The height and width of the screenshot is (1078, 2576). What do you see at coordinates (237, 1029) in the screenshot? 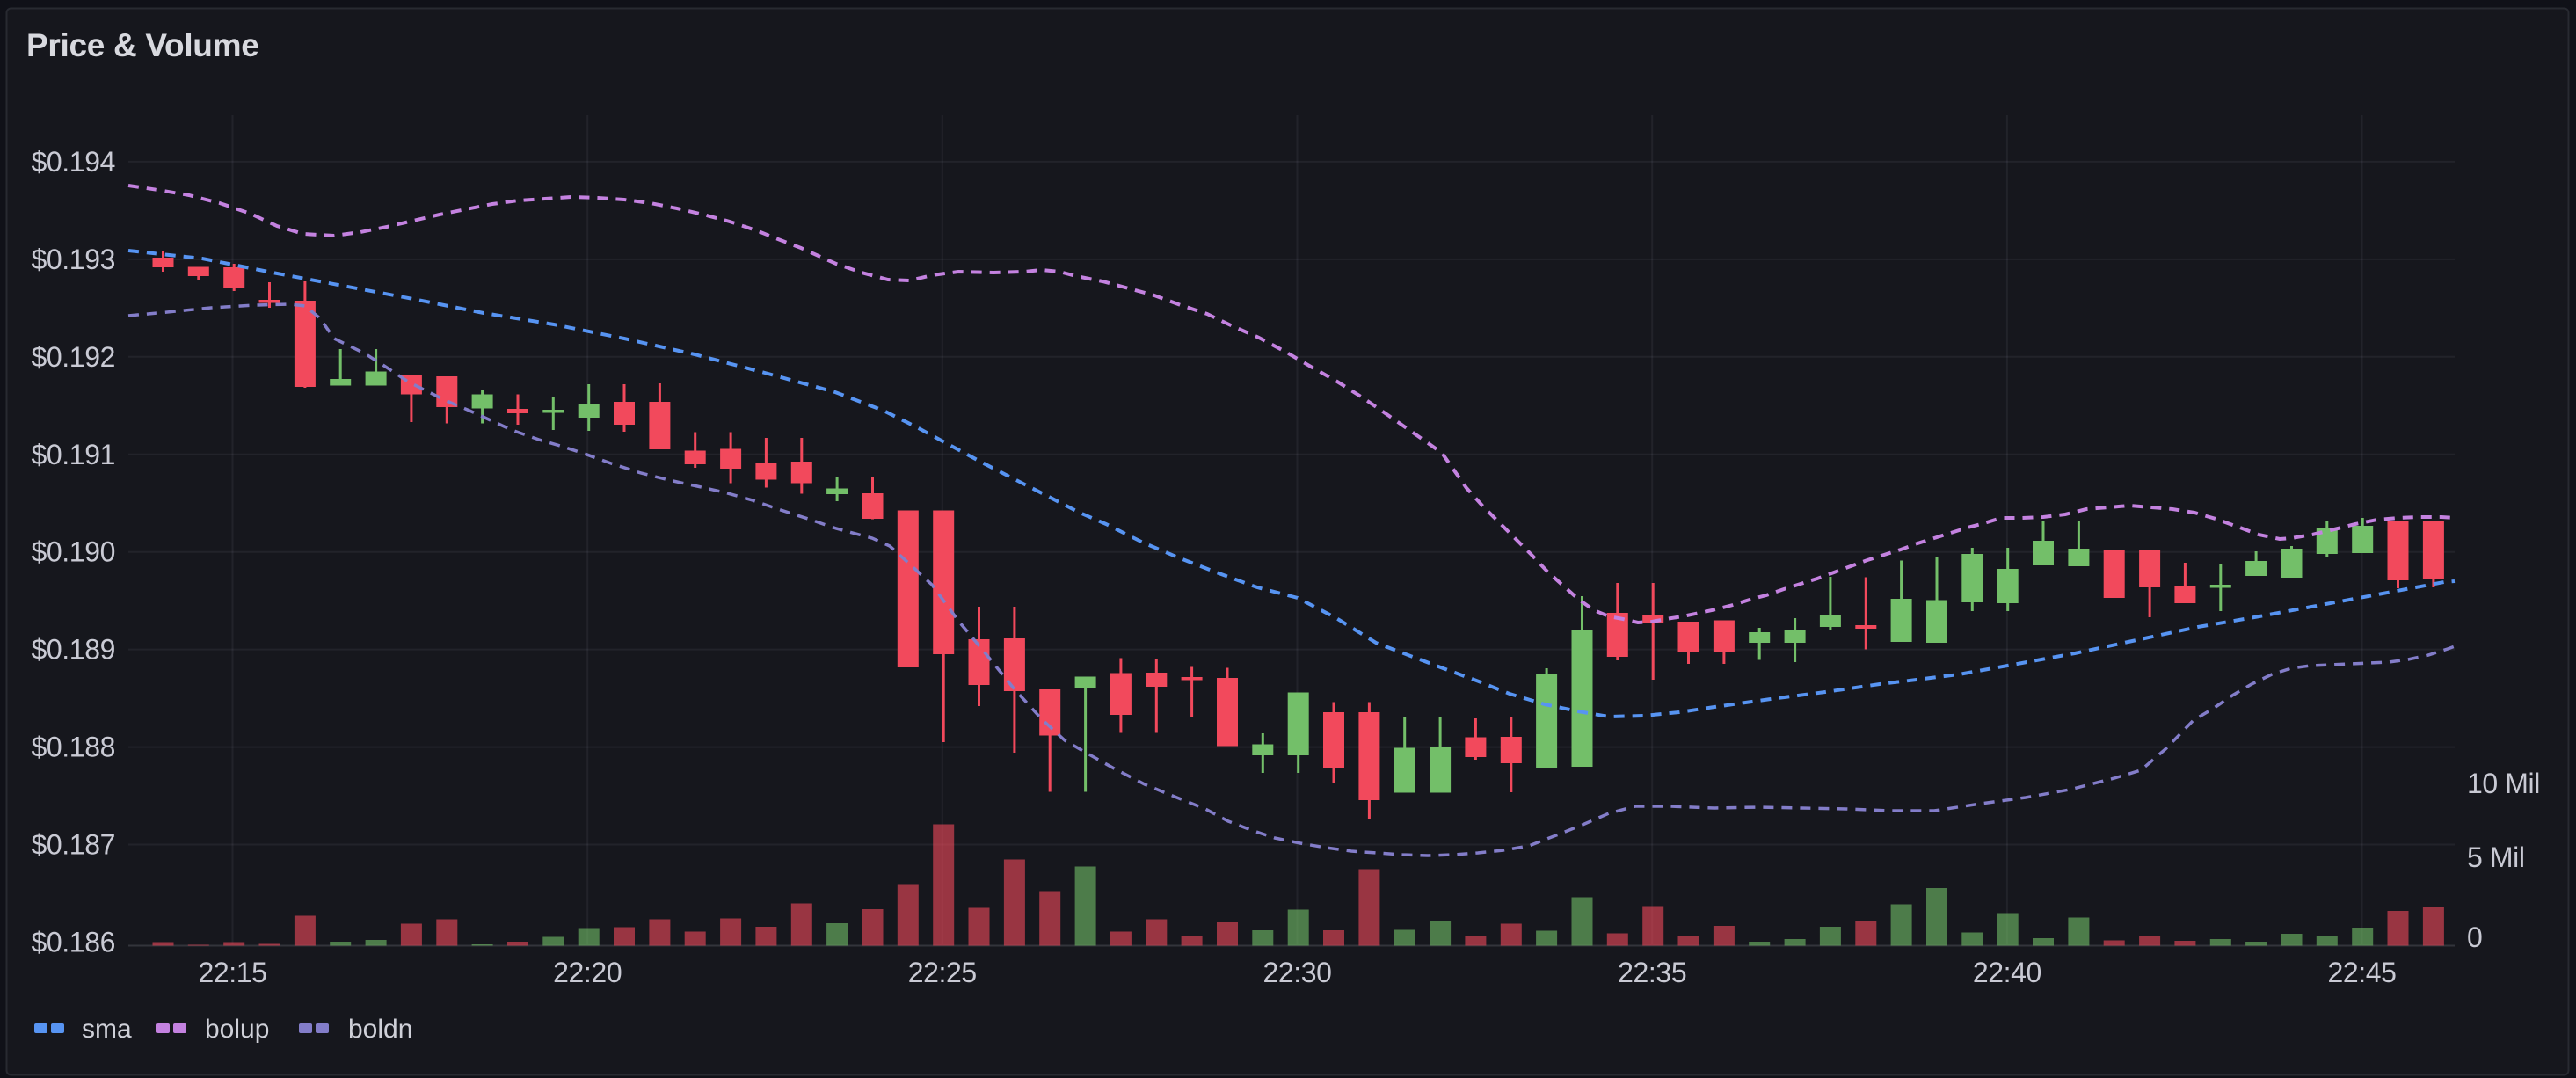
I see `svg-text: bolup` at bounding box center [237, 1029].